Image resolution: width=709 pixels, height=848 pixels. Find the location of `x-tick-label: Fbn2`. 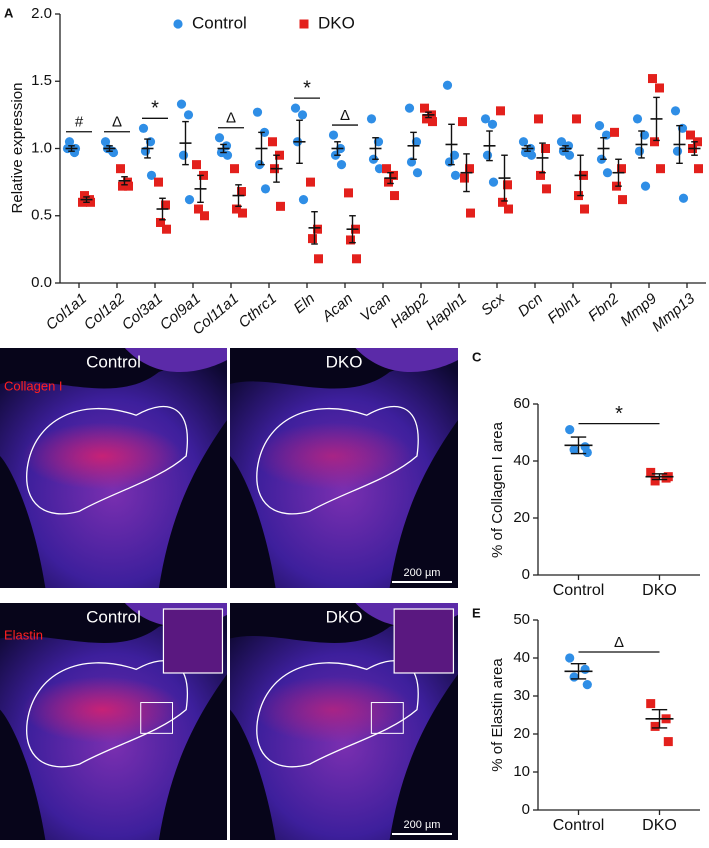

x-tick-label: Fbn2 is located at coordinates (604, 307).